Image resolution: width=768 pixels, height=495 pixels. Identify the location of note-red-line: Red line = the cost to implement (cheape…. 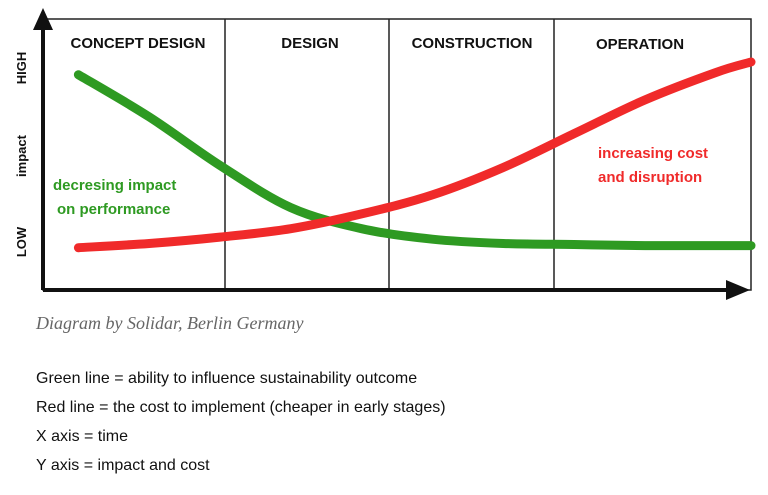
(241, 407).